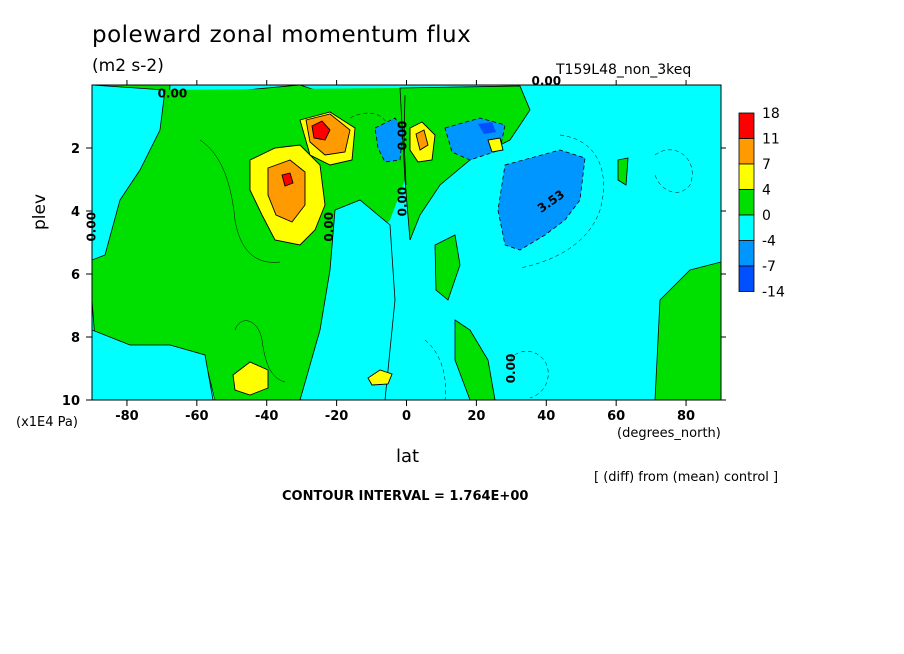 The image size is (904, 654). Describe the element at coordinates (766, 191) in the screenshot. I see `colorbar-label: 4` at that location.